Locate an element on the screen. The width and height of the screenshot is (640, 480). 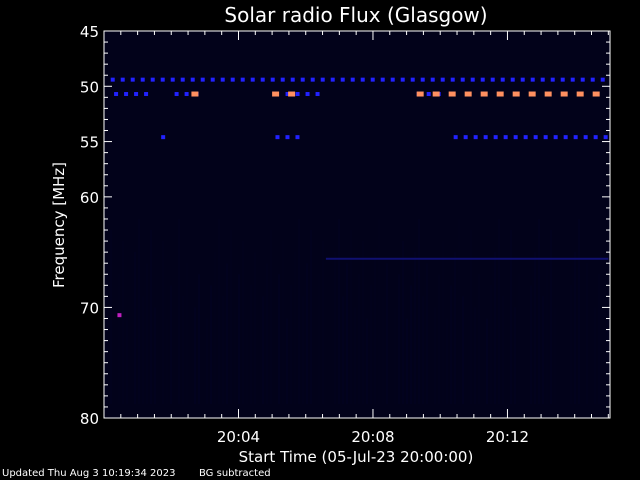
x-tick-label: 20:04 is located at coordinates (238, 437).